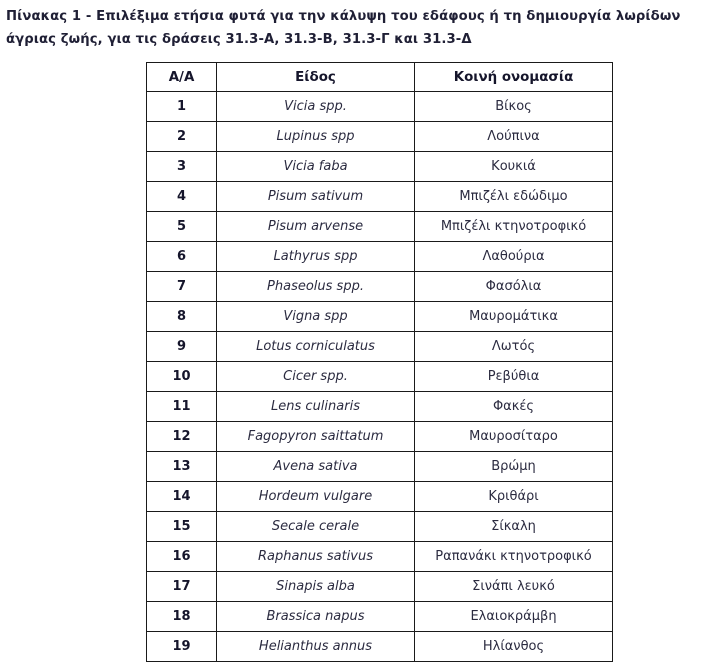 This screenshot has width=726, height=662. Describe the element at coordinates (513, 196) in the screenshot. I see `cell-common-name: Μπιζέλι εδώδιμο` at that location.